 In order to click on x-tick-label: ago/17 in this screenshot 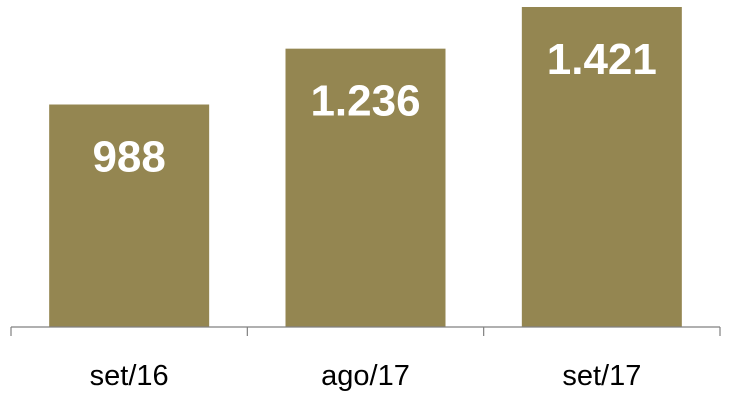, I will do `click(365, 376)`.